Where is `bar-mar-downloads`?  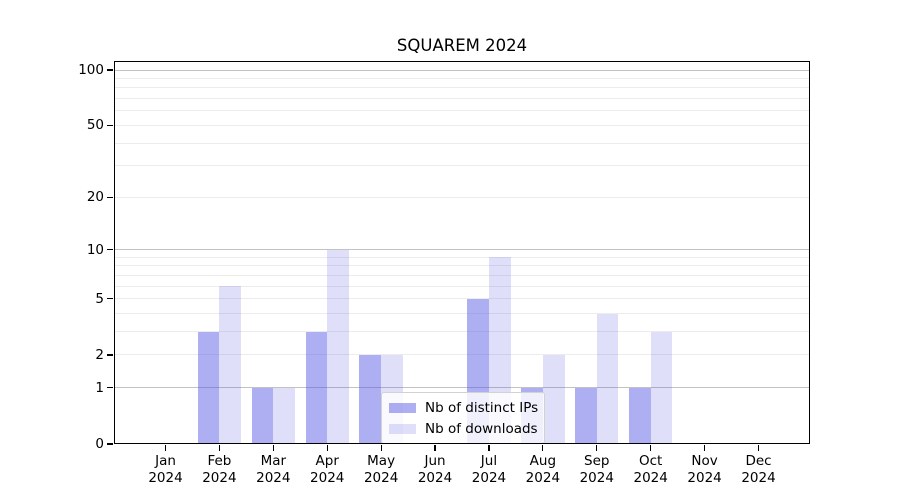
bar-mar-downloads is located at coordinates (284, 415).